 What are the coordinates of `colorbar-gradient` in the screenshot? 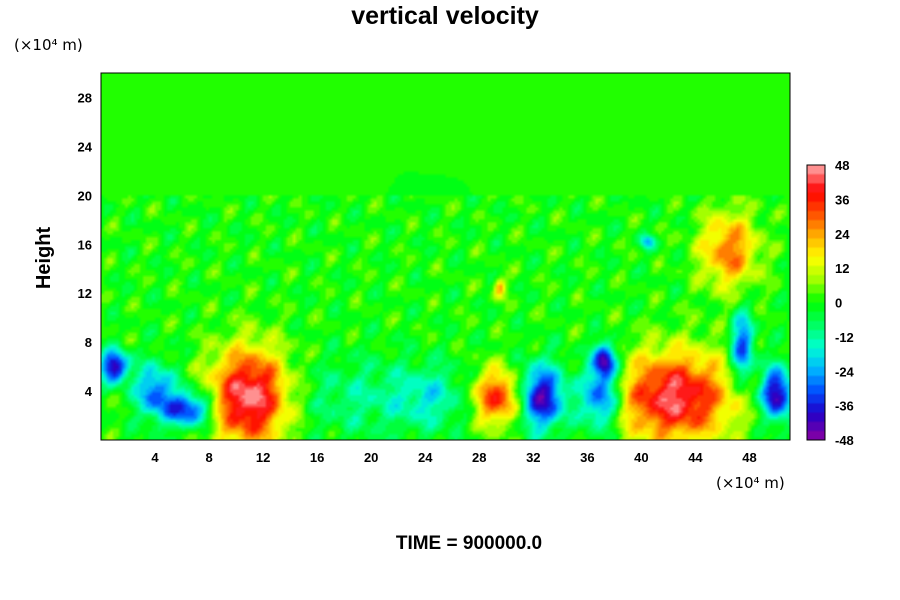 It's located at (816, 302).